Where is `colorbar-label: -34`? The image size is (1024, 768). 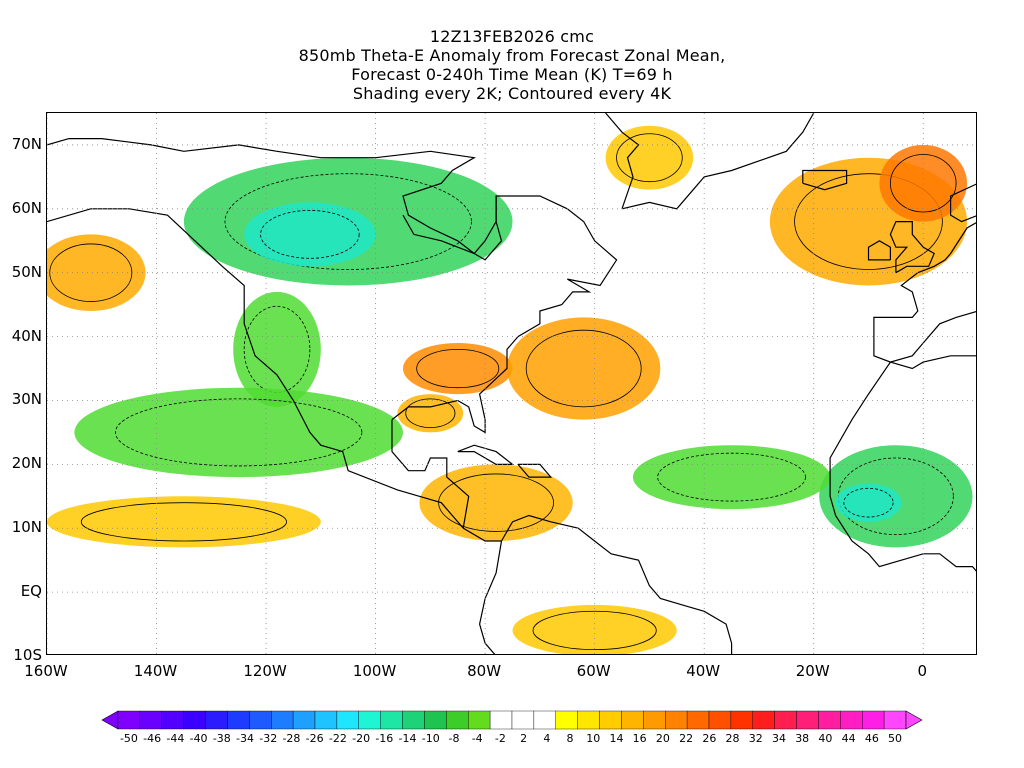
colorbar-label: -34 is located at coordinates (245, 738).